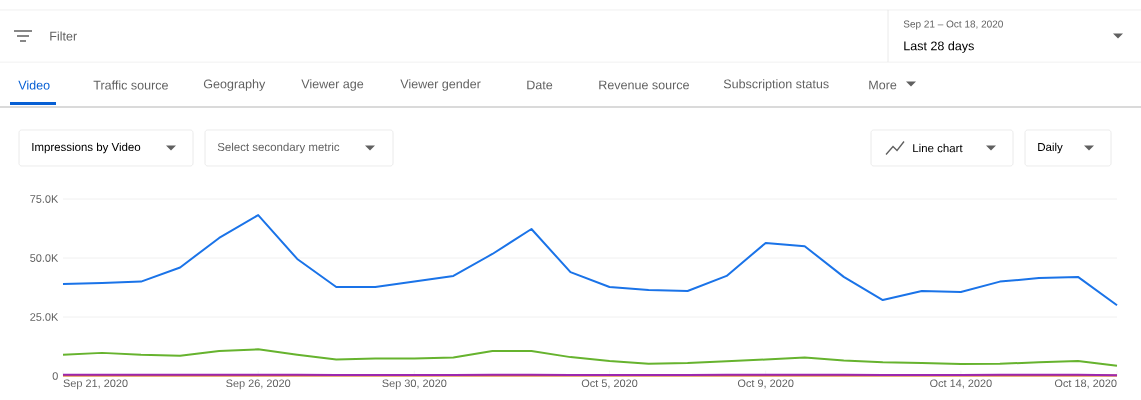  I want to click on text: Impressions by Video, so click(86, 148).